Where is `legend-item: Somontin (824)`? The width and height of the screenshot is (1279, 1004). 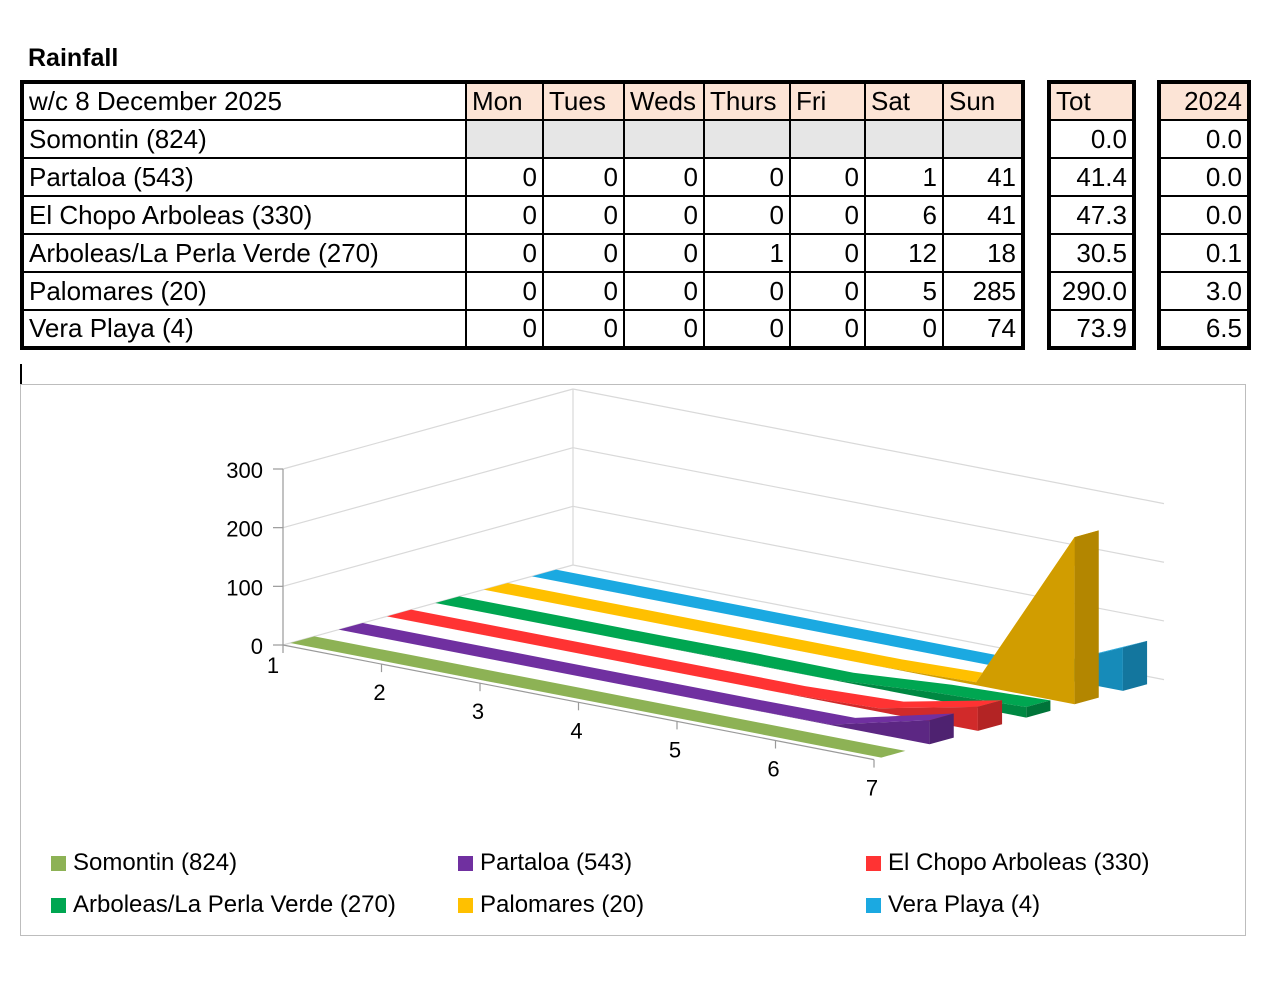
legend-item: Somontin (824) is located at coordinates (144, 863).